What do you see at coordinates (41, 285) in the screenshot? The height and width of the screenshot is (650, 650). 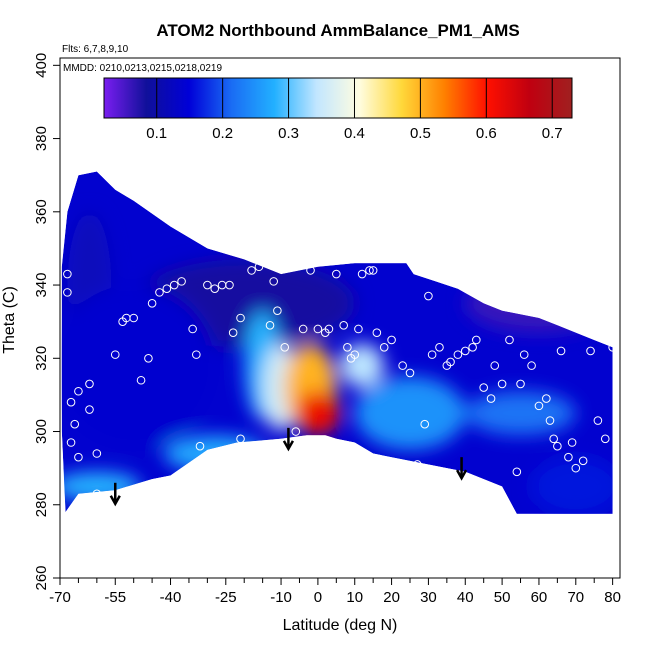 I see `y-tick-label: 340` at bounding box center [41, 285].